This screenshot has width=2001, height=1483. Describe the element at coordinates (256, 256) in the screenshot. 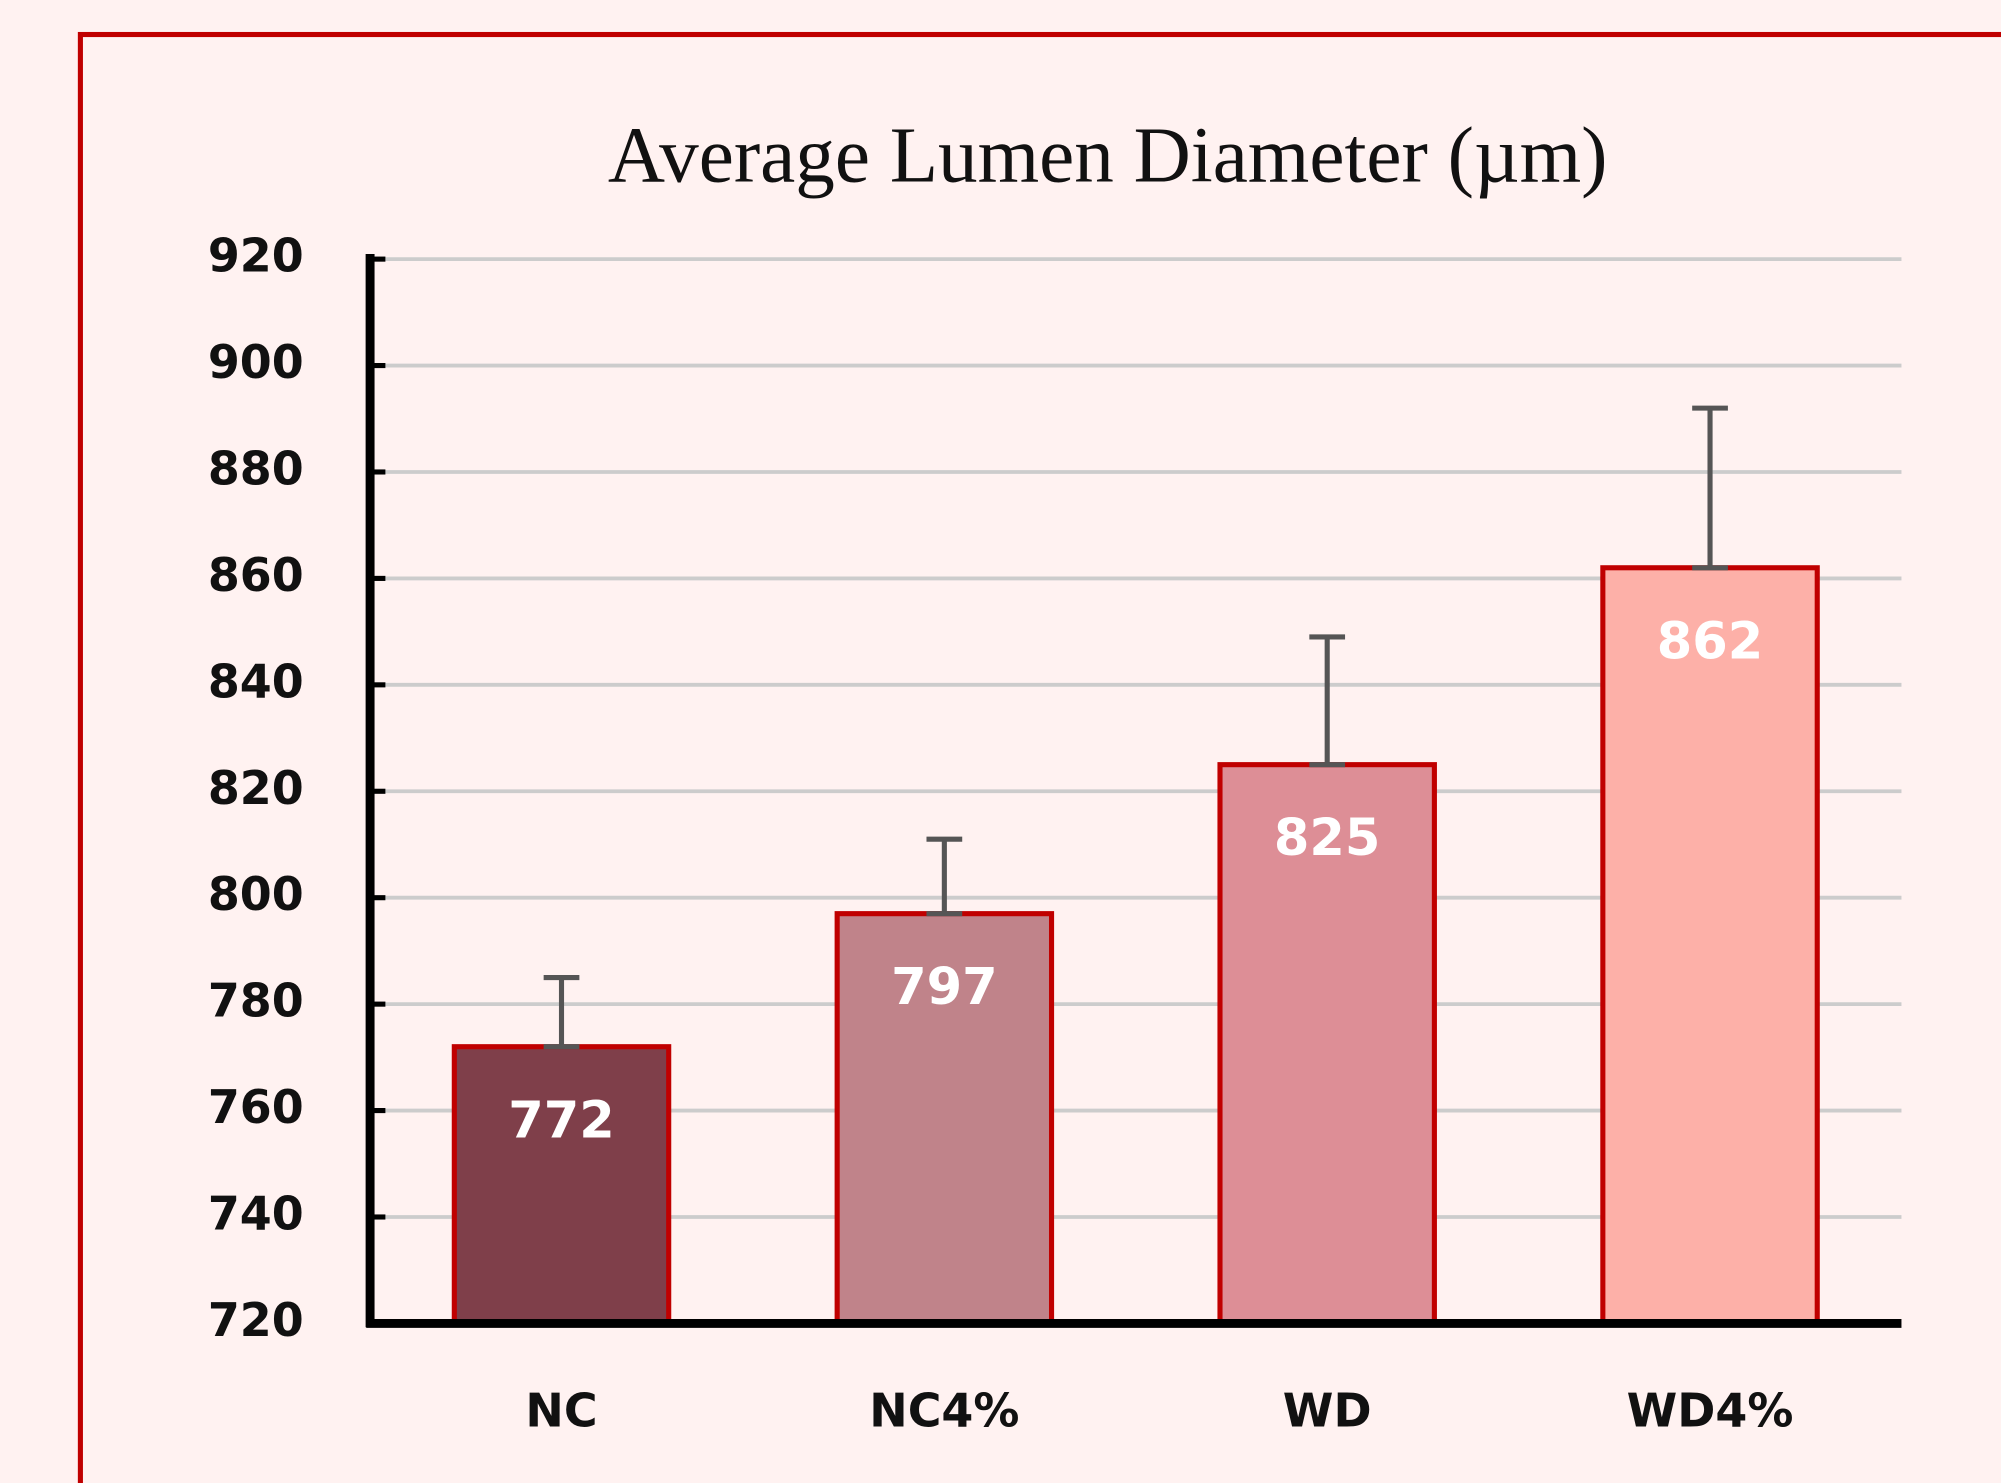

I see `y-tick-label: 920` at that location.